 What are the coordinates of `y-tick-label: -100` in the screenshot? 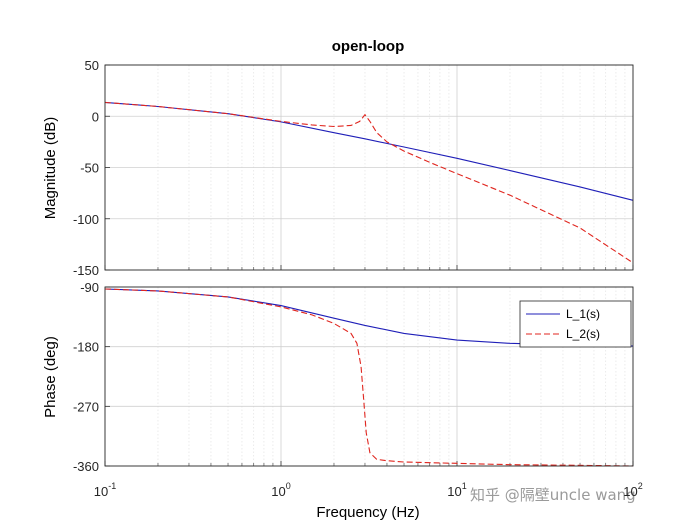 It's located at (86, 219).